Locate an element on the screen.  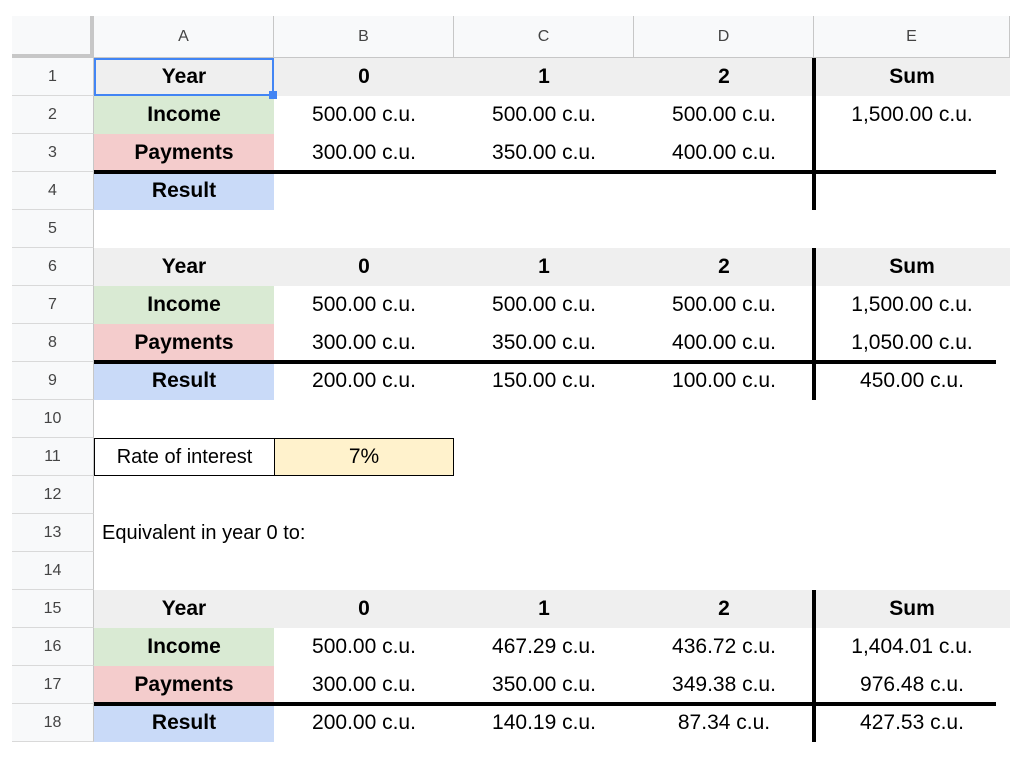
row-header-18: 18 is located at coordinates (53, 723).